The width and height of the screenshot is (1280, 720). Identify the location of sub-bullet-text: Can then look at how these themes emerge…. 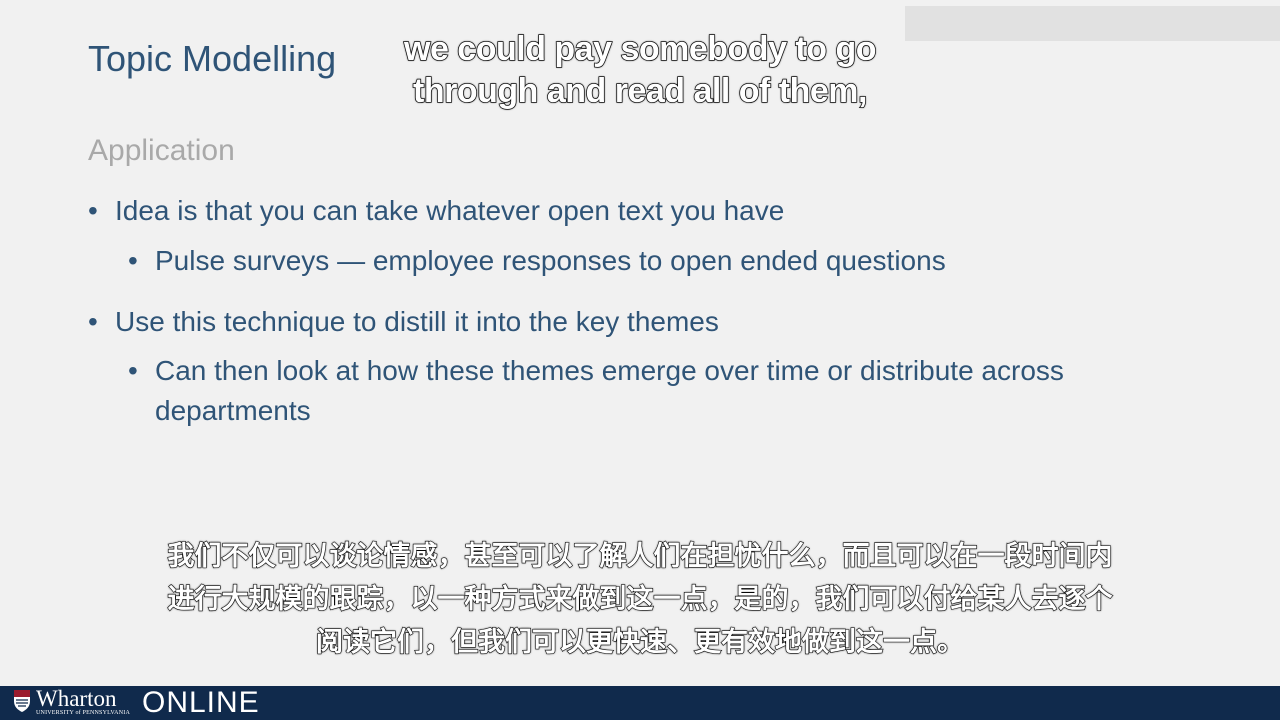
(609, 390).